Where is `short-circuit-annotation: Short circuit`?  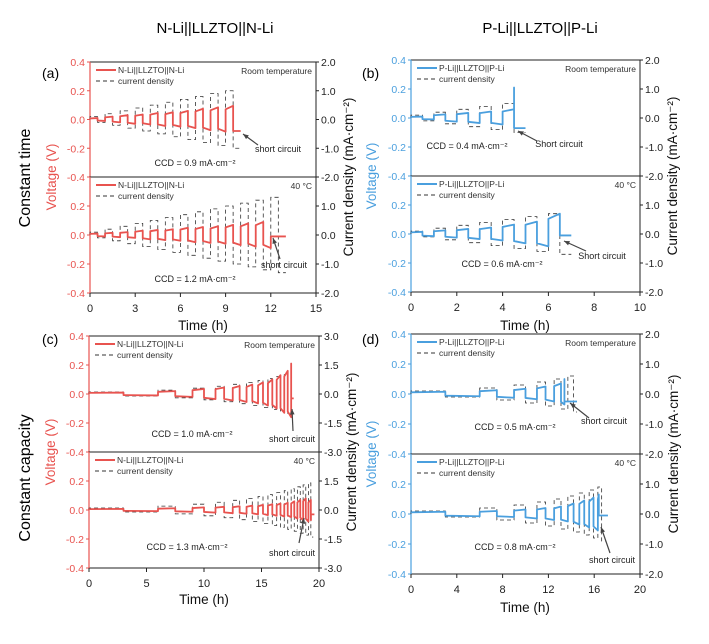 short-circuit-annotation: Short circuit is located at coordinates (559, 144).